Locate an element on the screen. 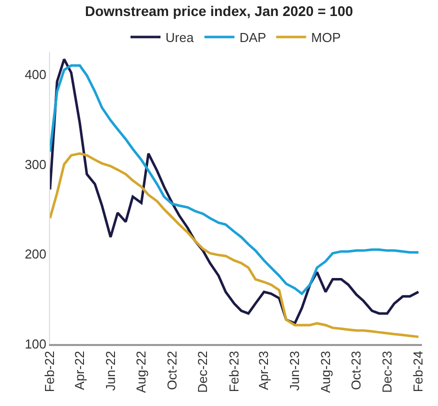  x-tick-label: Aug-23 is located at coordinates (325, 371).